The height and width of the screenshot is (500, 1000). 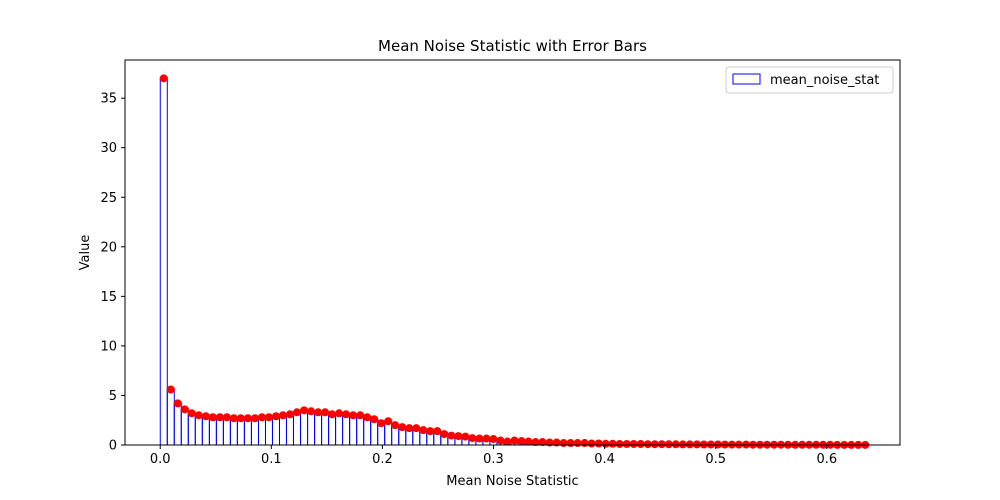 I want to click on y-tick-label: 20, so click(x=108, y=247).